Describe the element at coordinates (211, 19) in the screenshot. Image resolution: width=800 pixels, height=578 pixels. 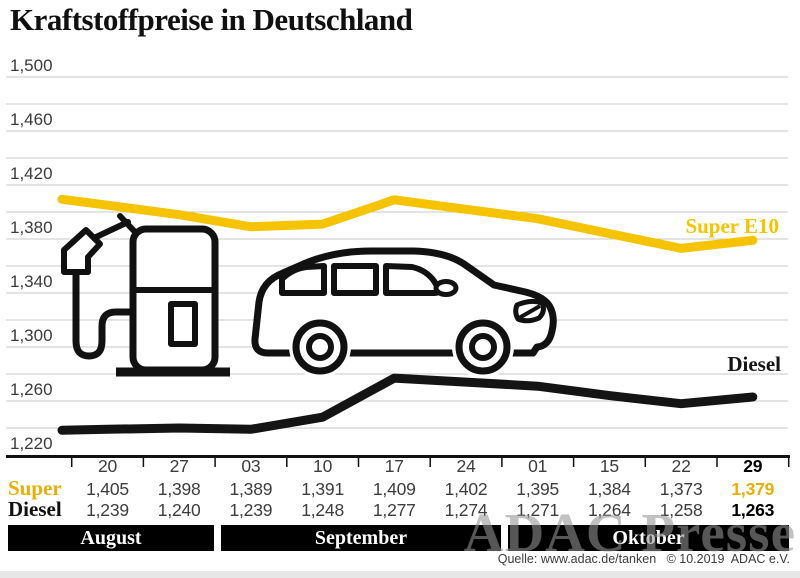
I see `page-title: Kraftstoffpreise in Deutschland` at that location.